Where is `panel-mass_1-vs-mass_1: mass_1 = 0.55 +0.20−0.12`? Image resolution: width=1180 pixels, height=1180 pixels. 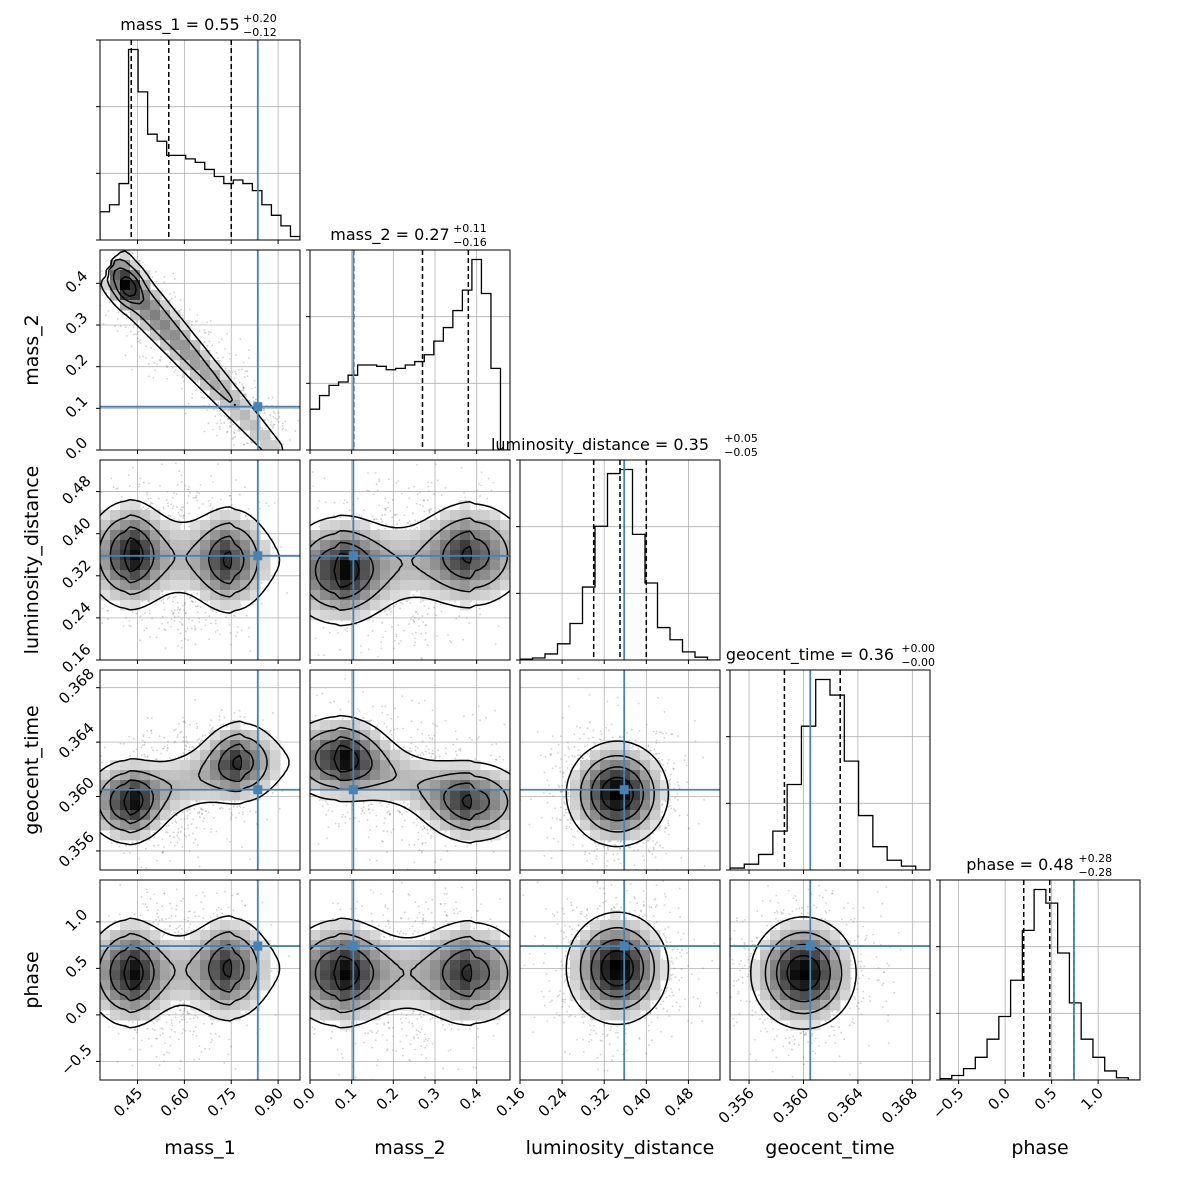 panel-mass_1-vs-mass_1: mass_1 = 0.55 +0.20−0.12 is located at coordinates (198, 128).